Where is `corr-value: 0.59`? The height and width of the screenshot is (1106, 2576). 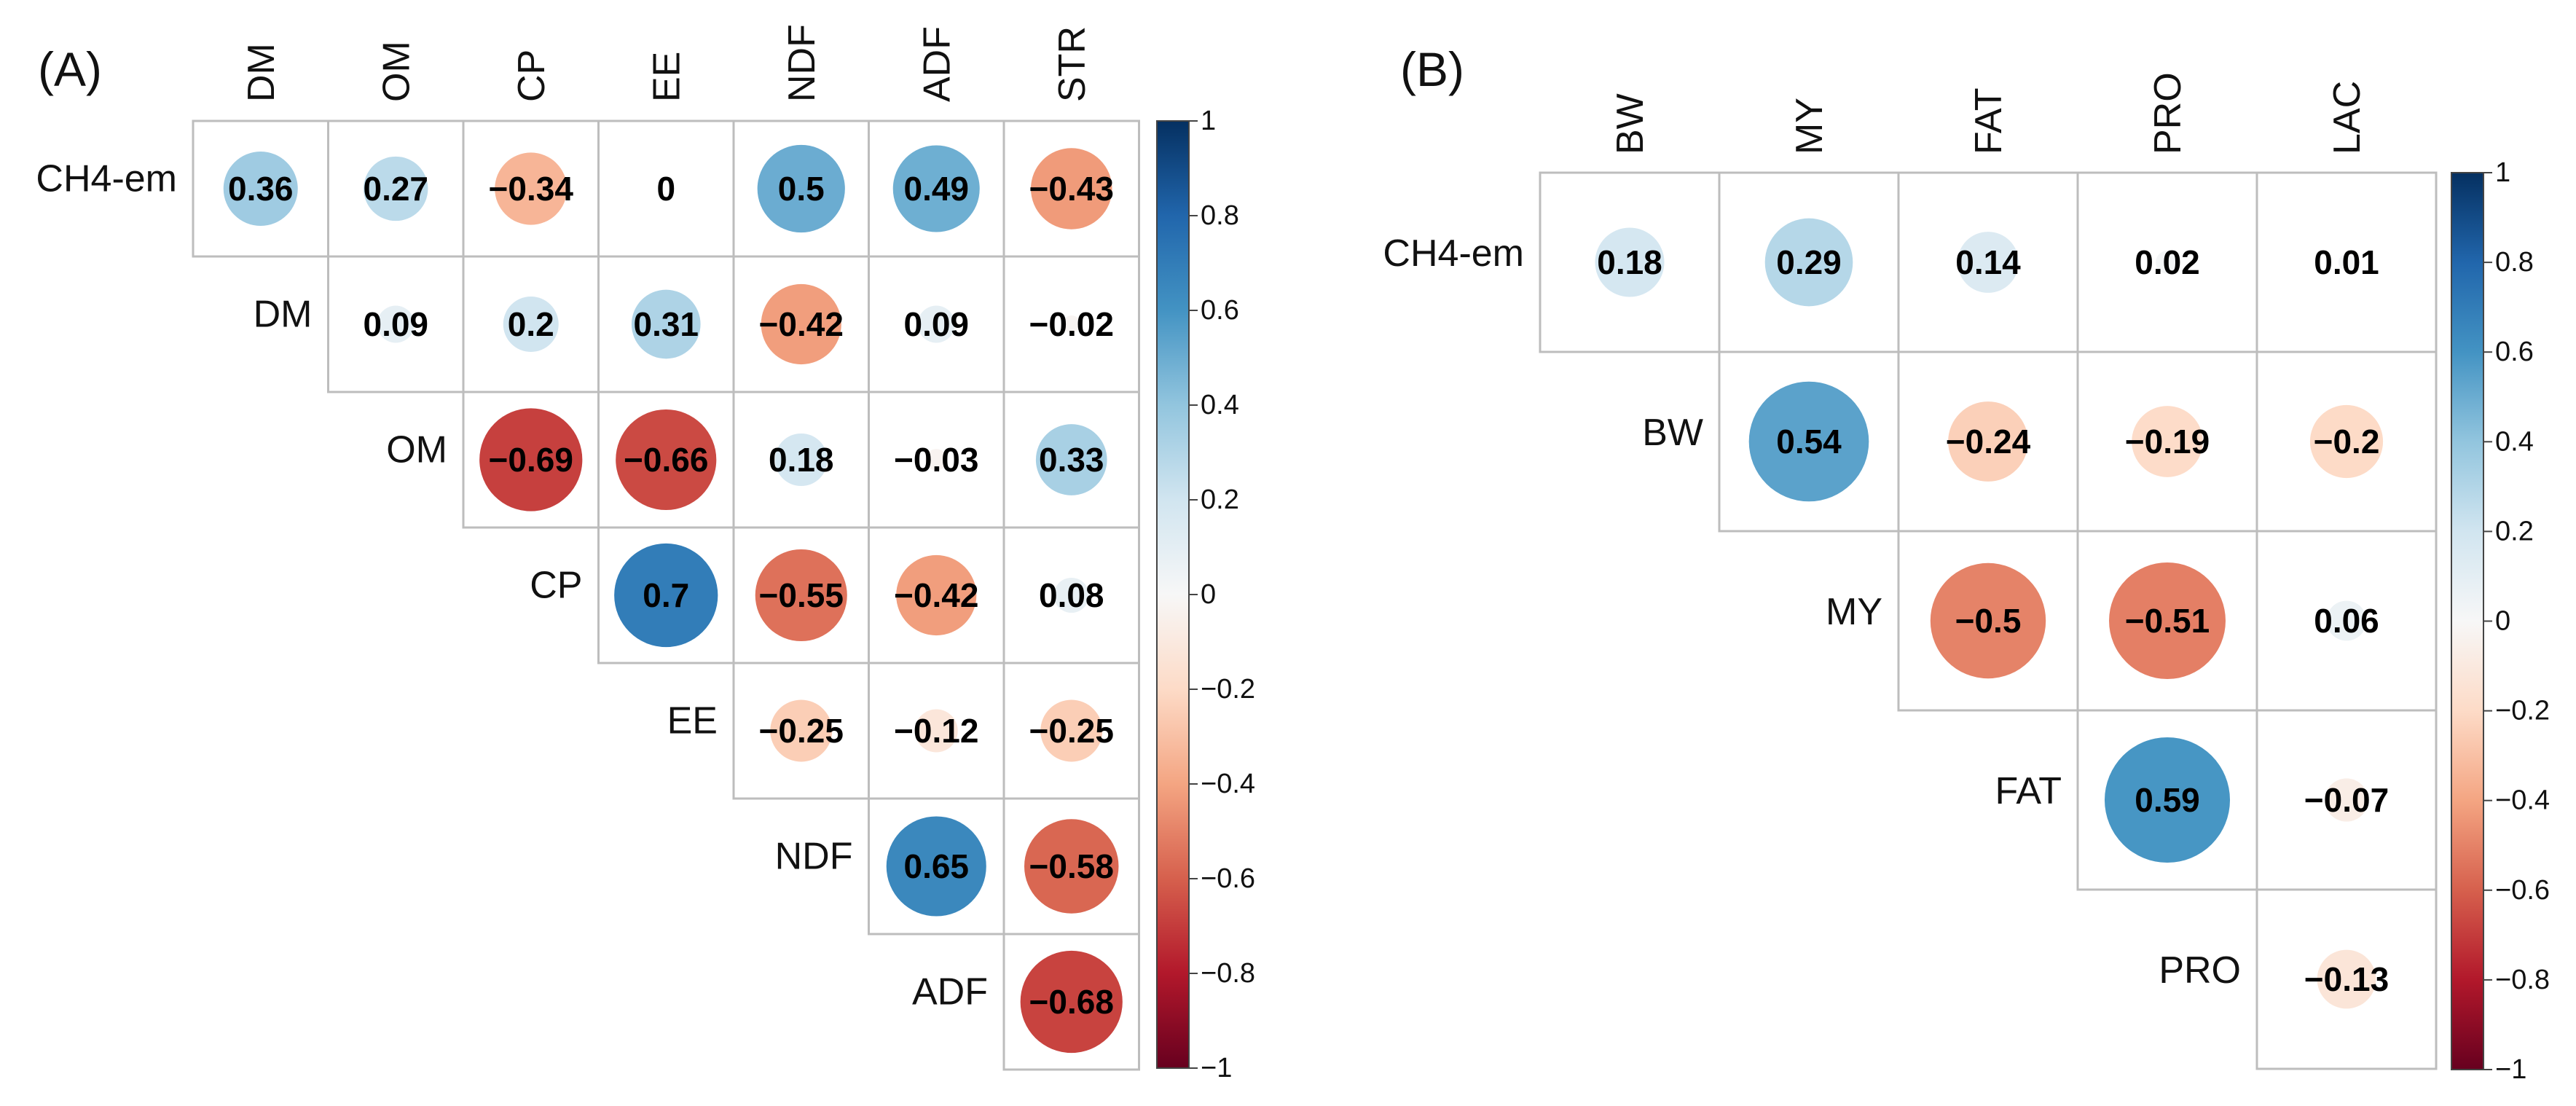 corr-value: 0.59 is located at coordinates (2167, 800).